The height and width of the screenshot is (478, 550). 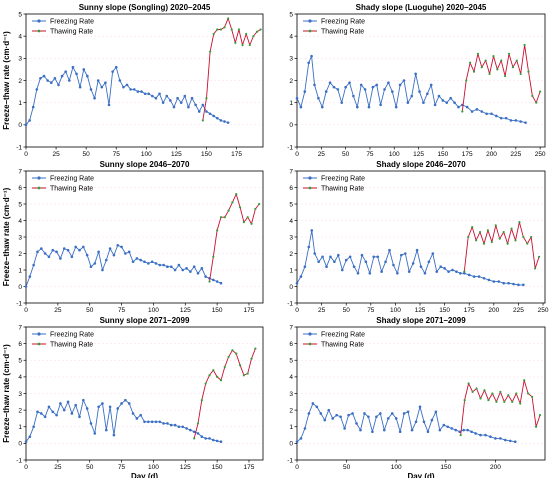 What do you see at coordinates (396, 467) in the screenshot?
I see `x-tick-label: 100` at bounding box center [396, 467].